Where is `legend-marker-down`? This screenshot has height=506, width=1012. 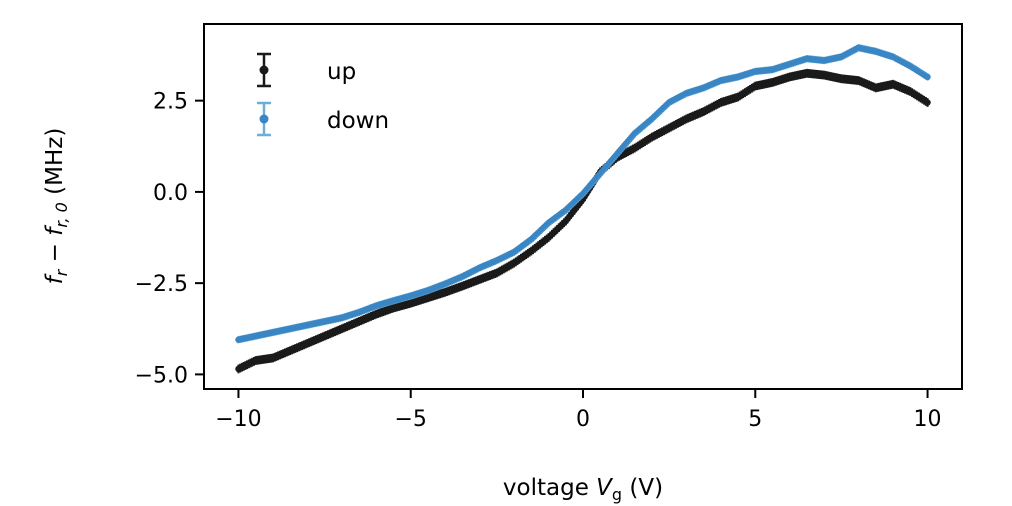
legend-marker-down is located at coordinates (264, 119).